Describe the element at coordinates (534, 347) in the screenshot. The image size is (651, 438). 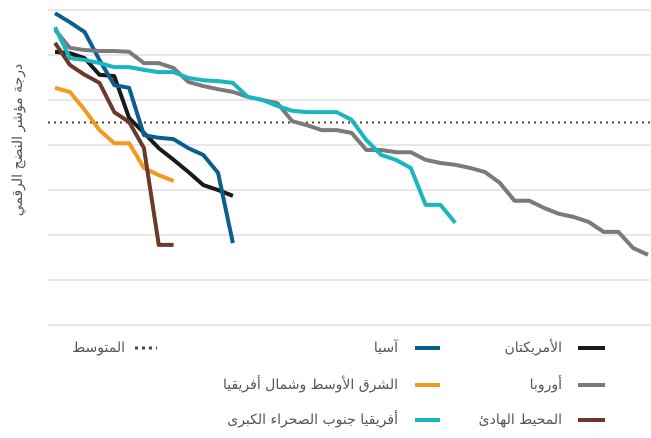
I see `legend-label: الأمريكتان` at that location.